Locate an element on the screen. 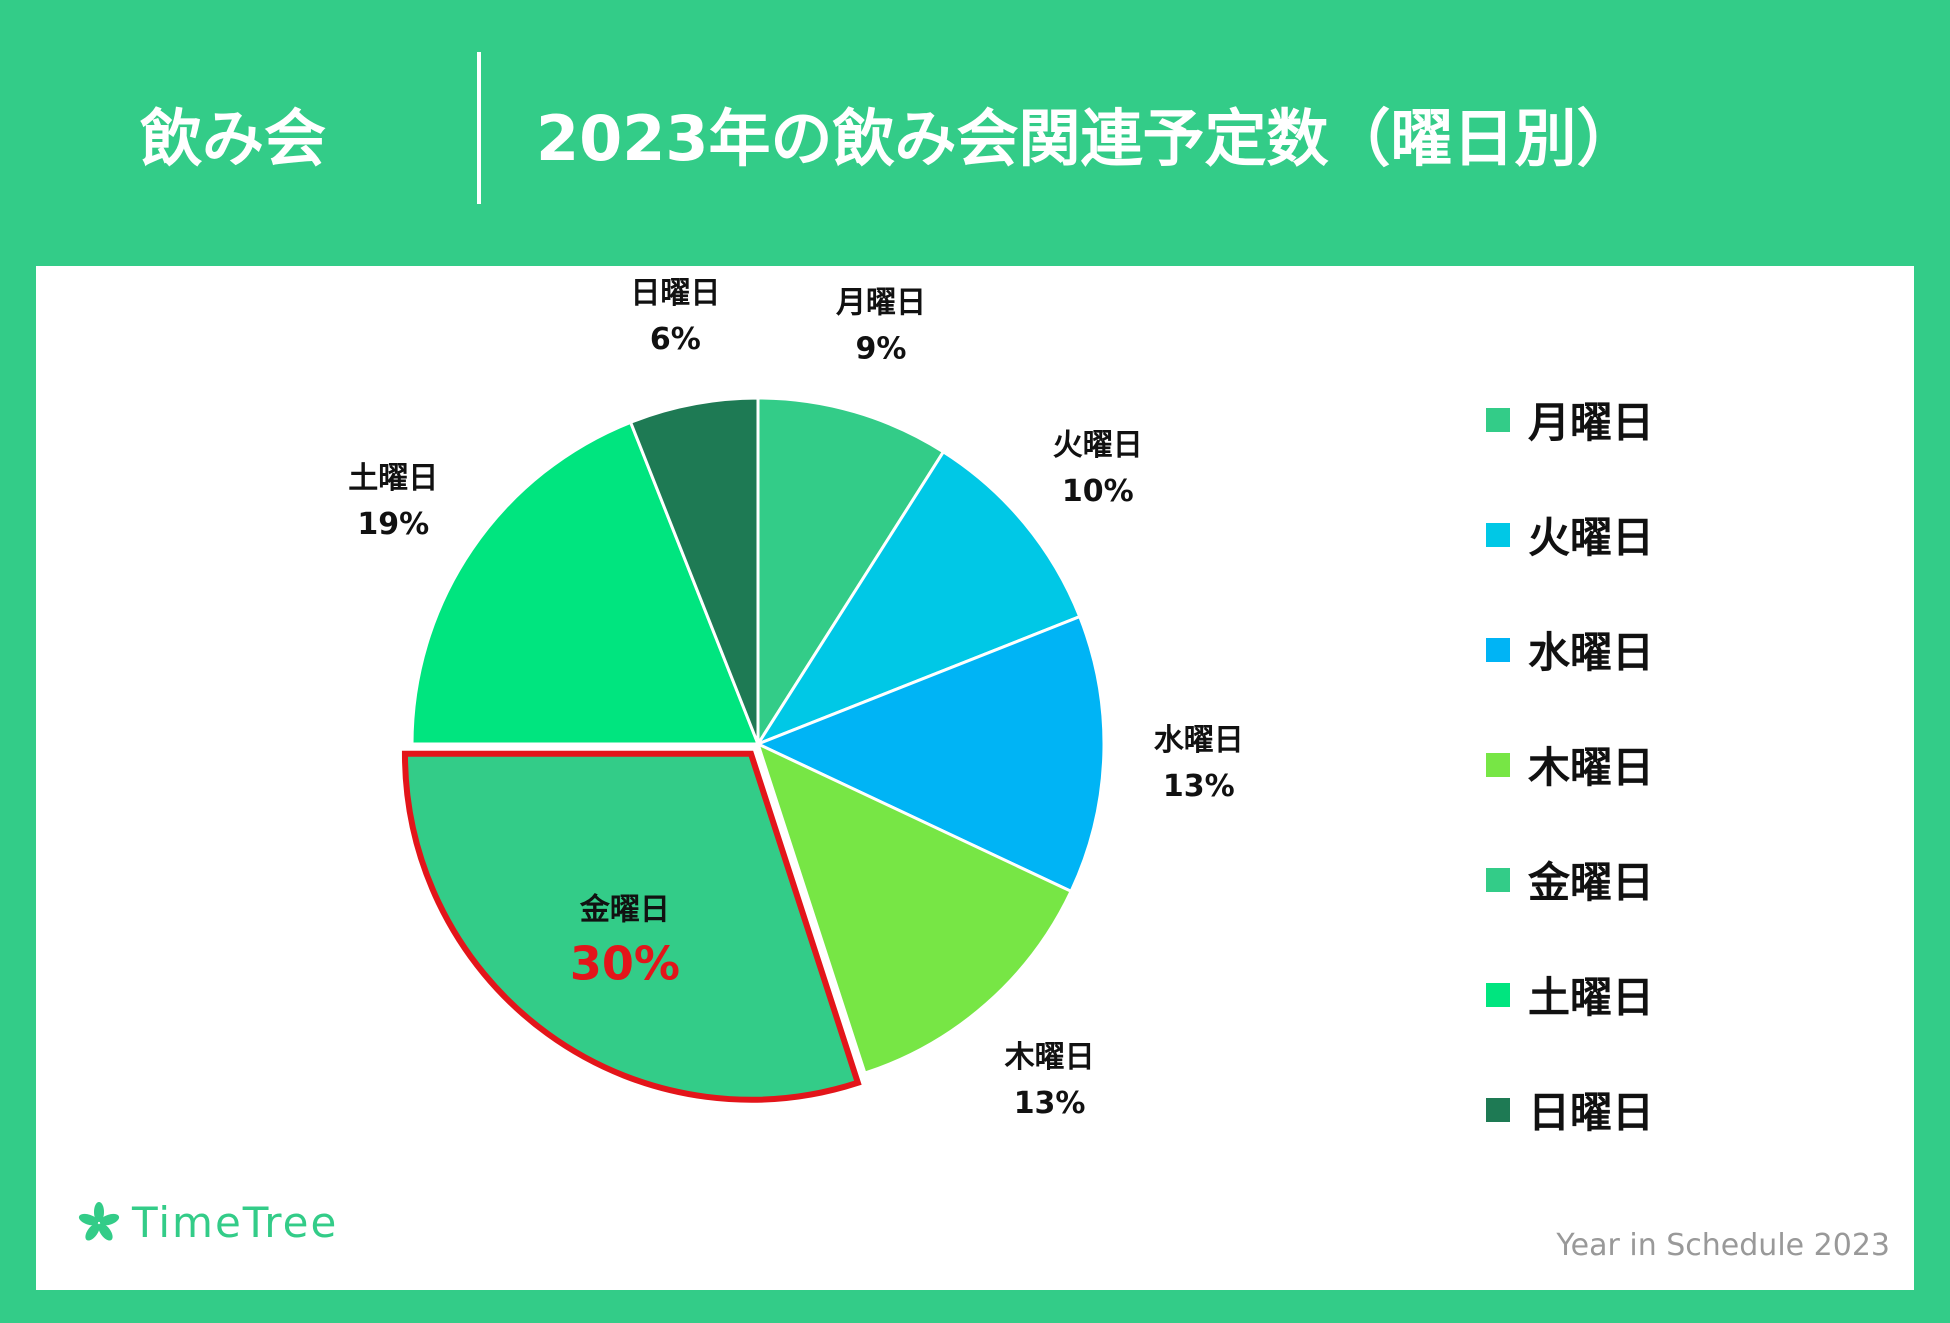  legend-item-friday: 金曜日 is located at coordinates (1570, 879).